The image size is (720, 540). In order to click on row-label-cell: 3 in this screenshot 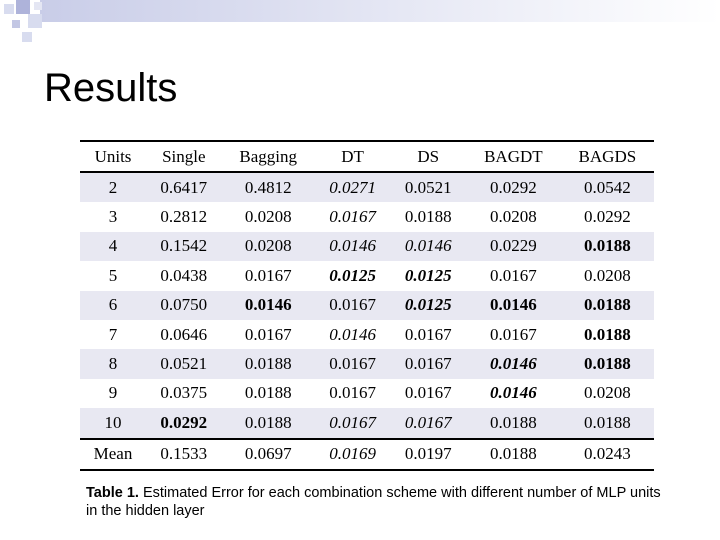, I will do `click(113, 217)`.